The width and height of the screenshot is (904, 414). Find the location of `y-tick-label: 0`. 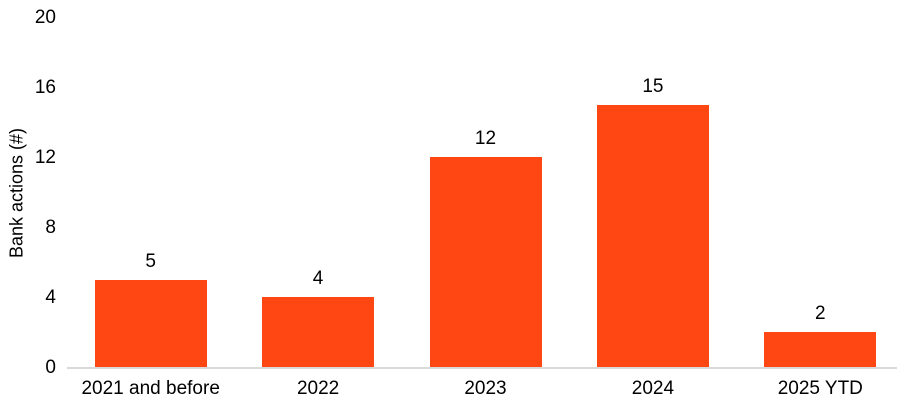

y-tick-label: 0 is located at coordinates (50, 367).